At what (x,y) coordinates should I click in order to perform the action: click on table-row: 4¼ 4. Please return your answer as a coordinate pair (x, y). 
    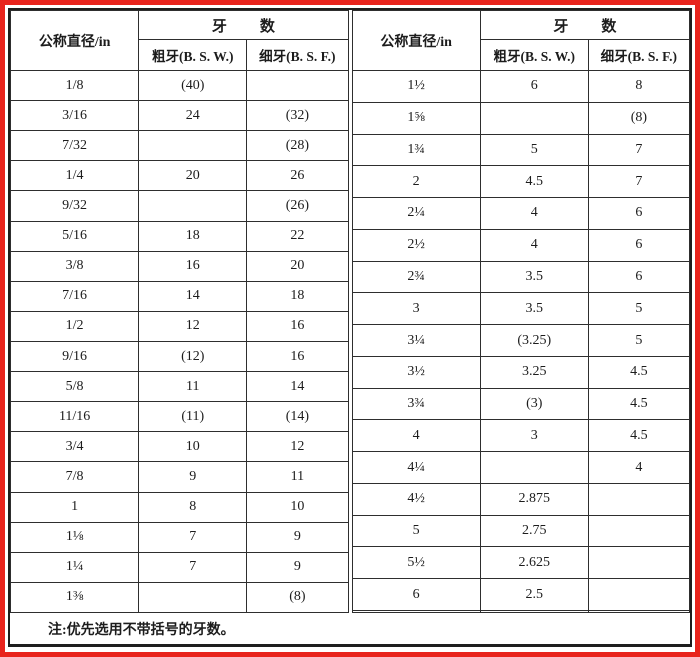
    Looking at the image, I should click on (521, 467).